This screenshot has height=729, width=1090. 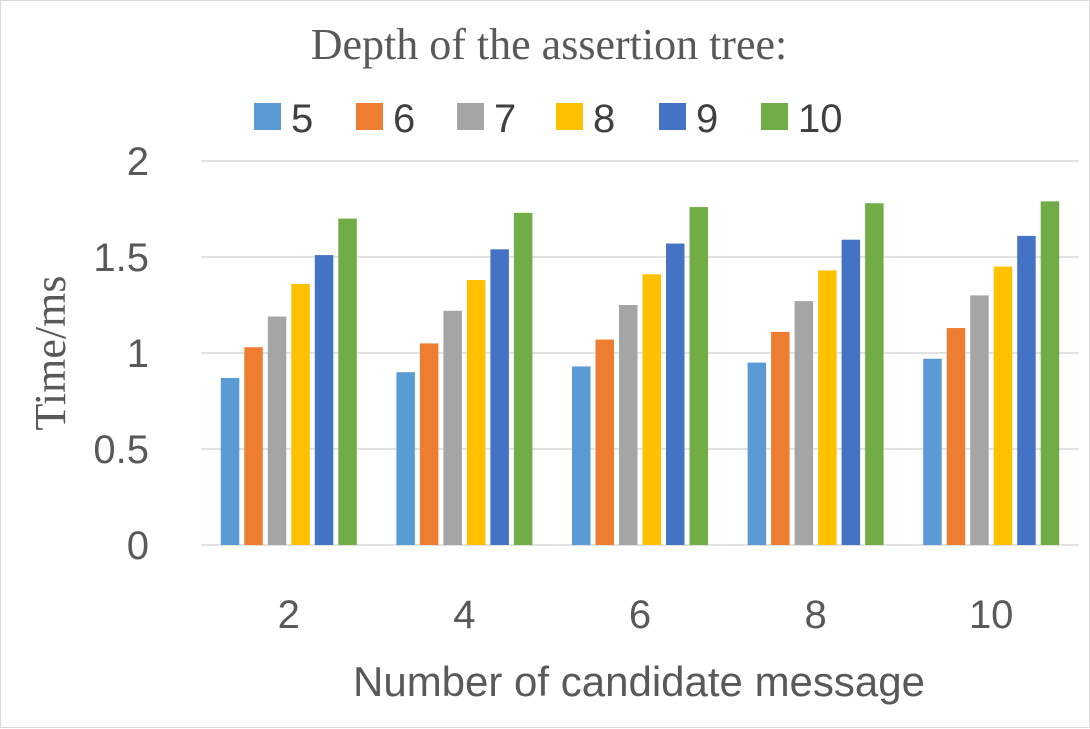 What do you see at coordinates (289, 615) in the screenshot?
I see `x-tick-label: 2` at bounding box center [289, 615].